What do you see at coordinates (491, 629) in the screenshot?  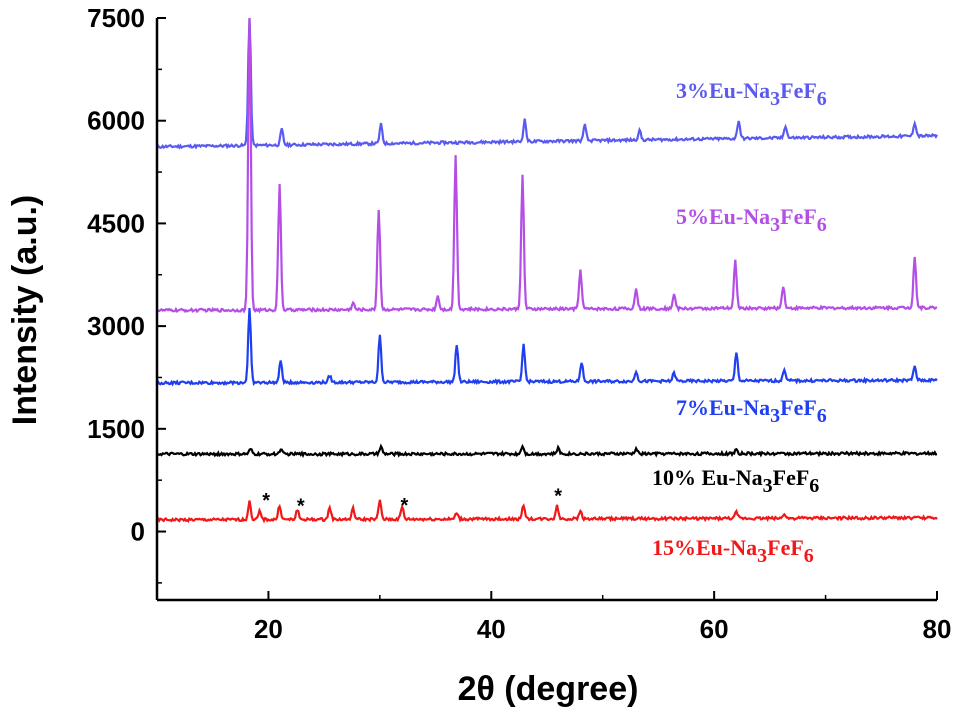 I see `x-tick-label: 40` at bounding box center [491, 629].